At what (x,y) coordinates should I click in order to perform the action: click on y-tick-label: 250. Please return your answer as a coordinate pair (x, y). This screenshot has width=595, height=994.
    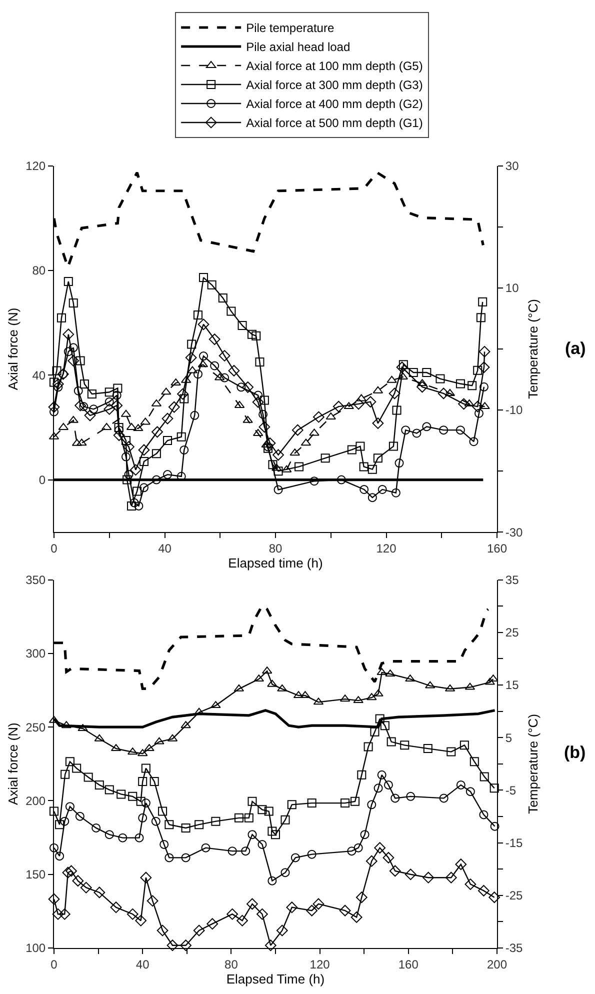
    Looking at the image, I should click on (36, 727).